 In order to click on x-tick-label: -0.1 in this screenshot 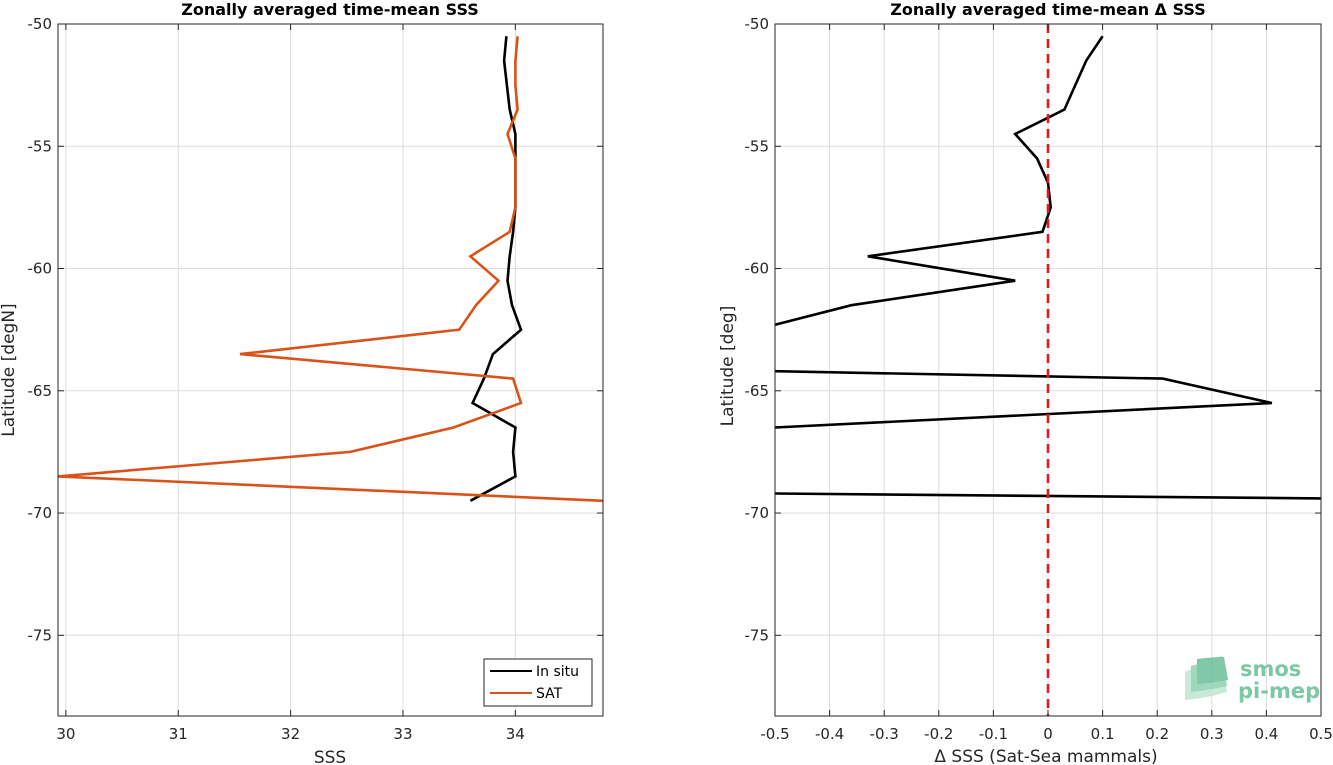, I will do `click(993, 734)`.